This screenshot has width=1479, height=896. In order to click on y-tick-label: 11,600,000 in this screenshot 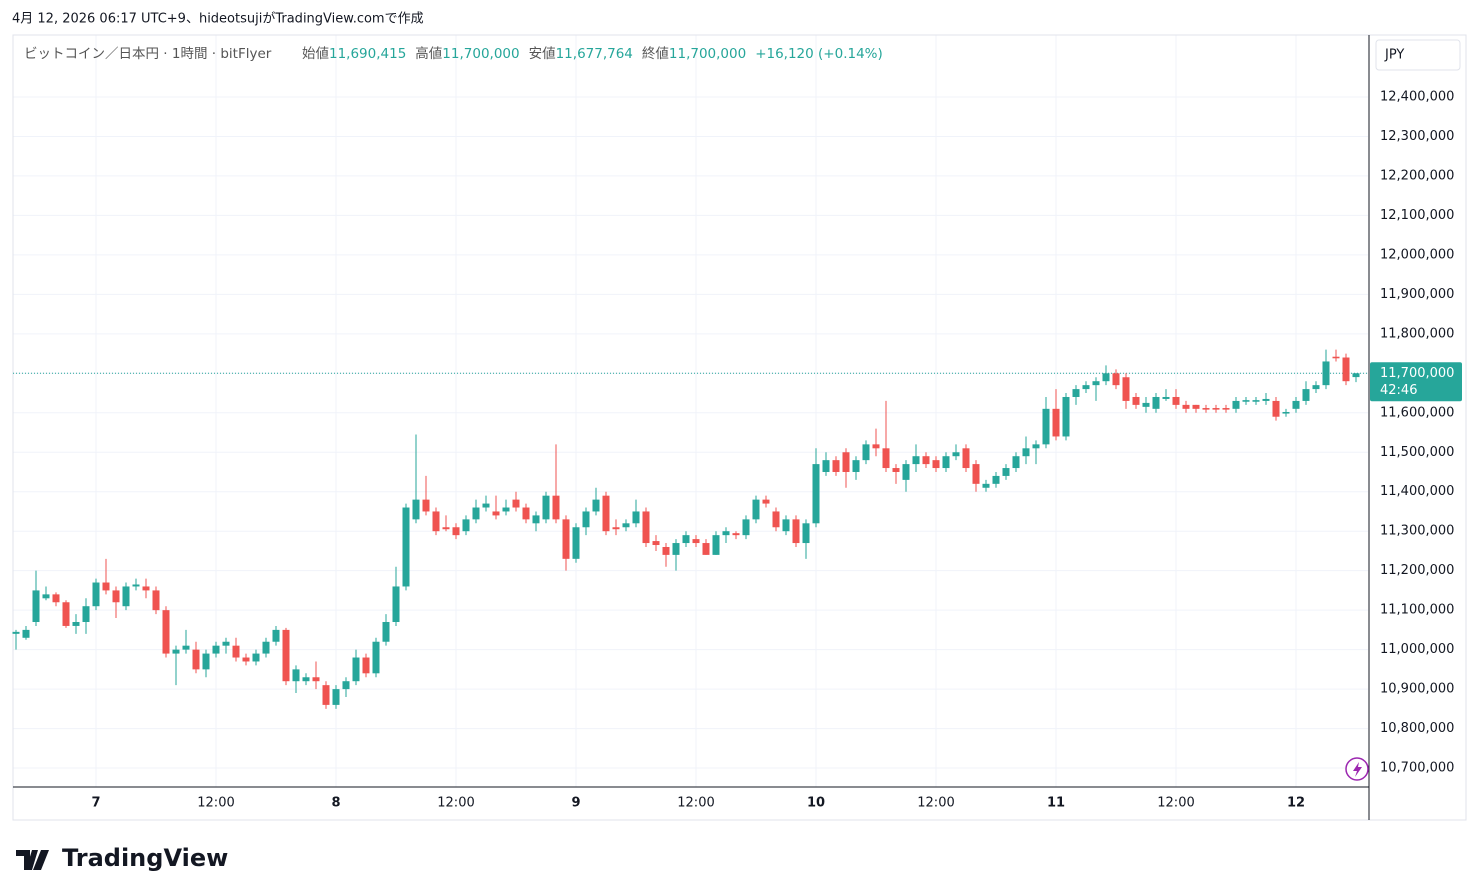, I will do `click(1417, 412)`.